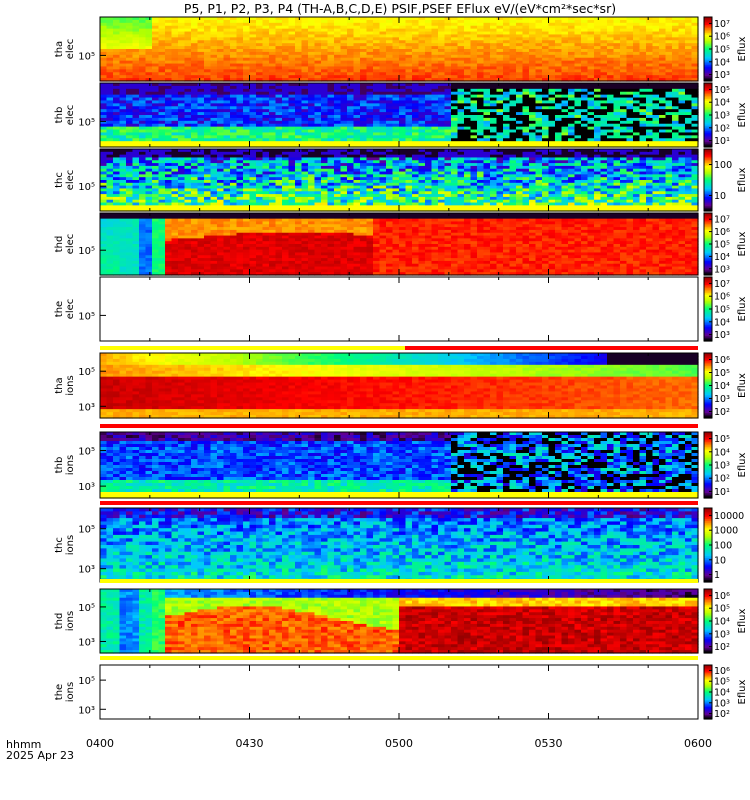 The height and width of the screenshot is (800, 750). I want to click on x-tick-label: 0600, so click(698, 743).